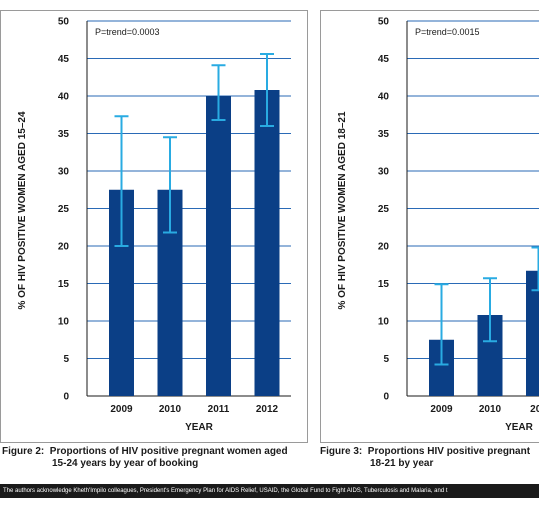 This screenshot has height=505, width=539. I want to click on caption-line-1: Proportions HIV positive pregnant, so click(449, 451).